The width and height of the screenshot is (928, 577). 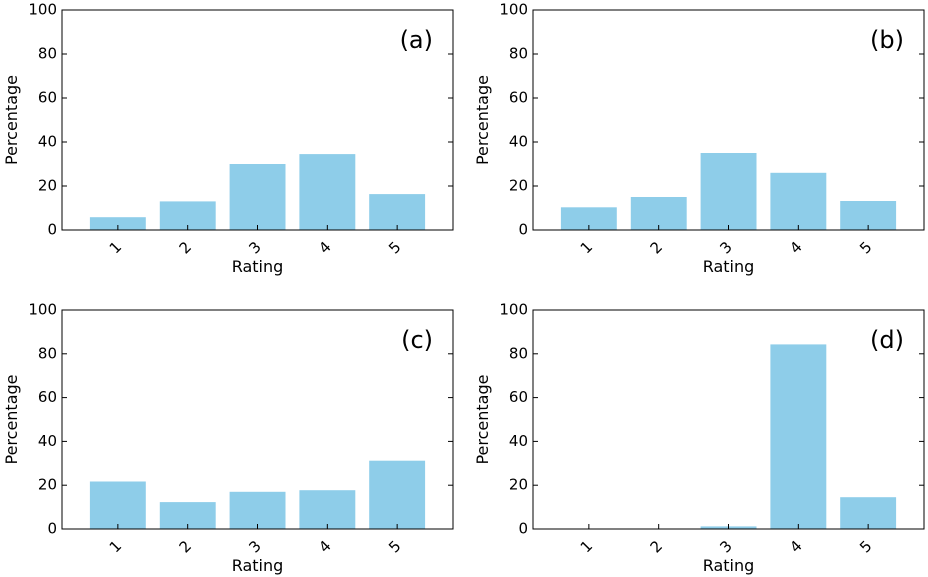 What do you see at coordinates (417, 340) in the screenshot?
I see `panel-label: (c)` at bounding box center [417, 340].